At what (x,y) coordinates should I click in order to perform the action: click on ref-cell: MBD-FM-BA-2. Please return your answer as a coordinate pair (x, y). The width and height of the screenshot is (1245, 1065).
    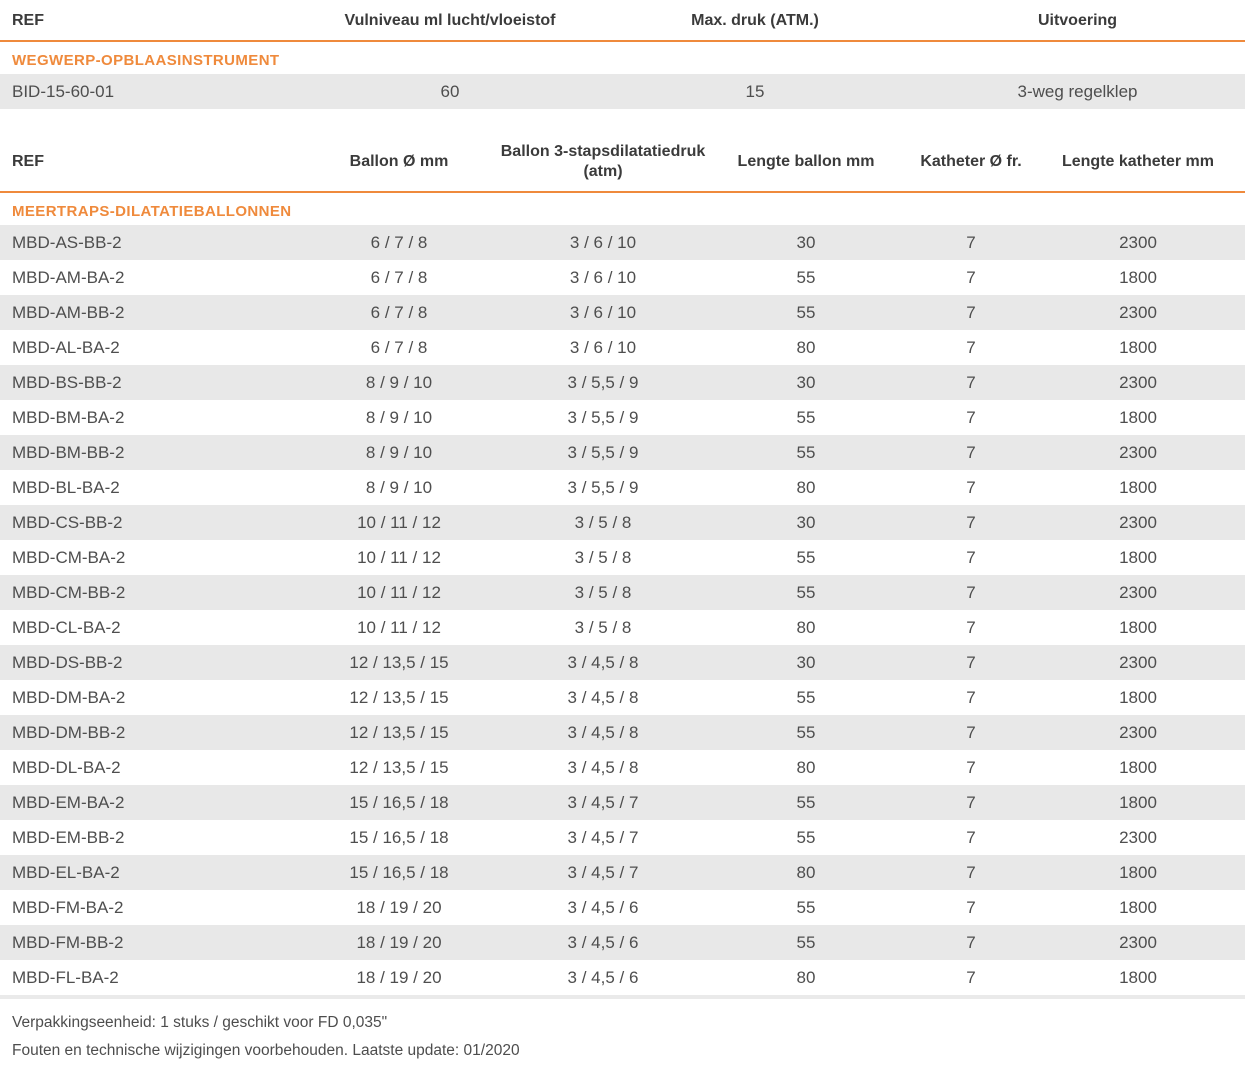
    Looking at the image, I should click on (68, 907).